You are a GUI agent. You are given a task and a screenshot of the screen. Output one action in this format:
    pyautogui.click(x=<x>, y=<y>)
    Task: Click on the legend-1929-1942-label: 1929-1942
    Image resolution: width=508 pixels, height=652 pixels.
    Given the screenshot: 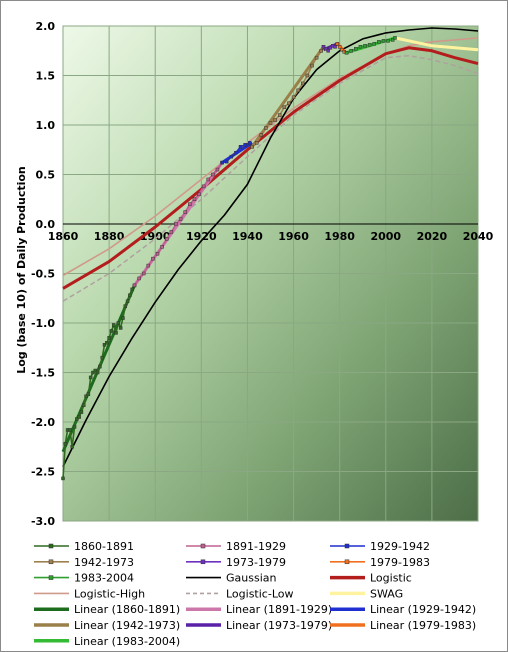 What is the action you would take?
    pyautogui.click(x=400, y=546)
    